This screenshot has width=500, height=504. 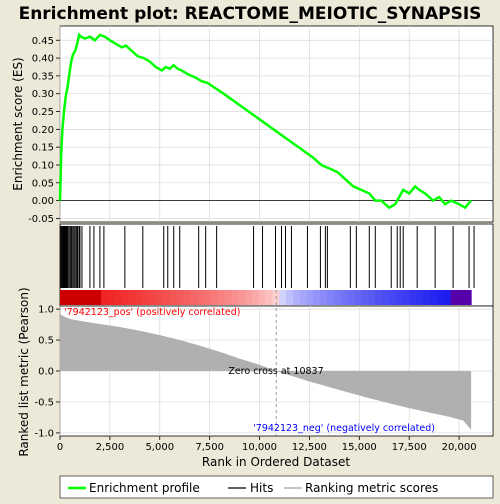 I want to click on legend-box, so click(x=276, y=487).